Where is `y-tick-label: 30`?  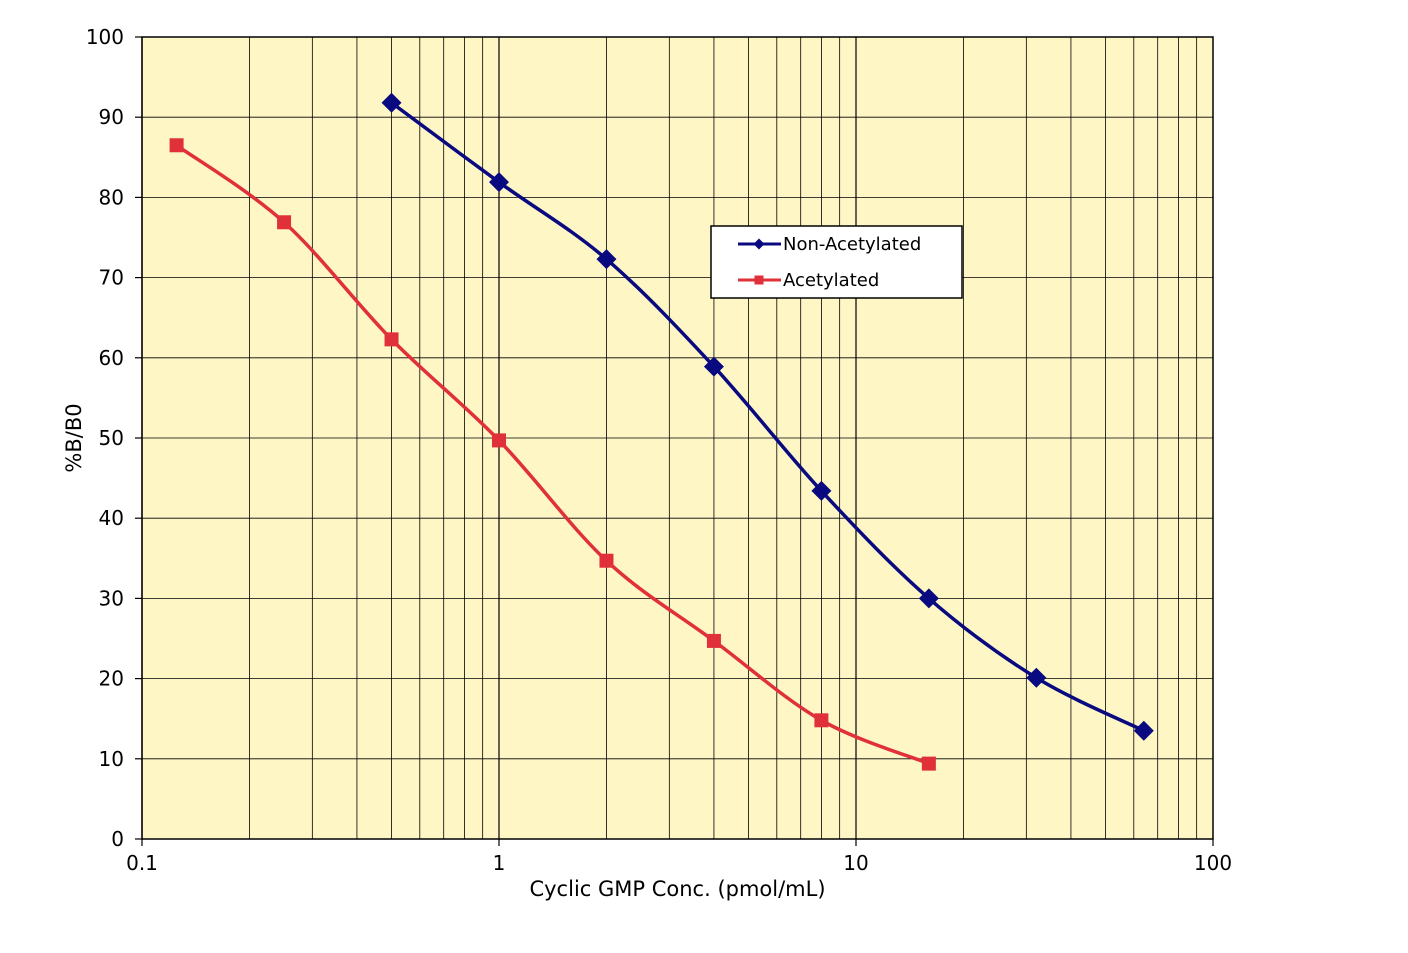 y-tick-label: 30 is located at coordinates (111, 598).